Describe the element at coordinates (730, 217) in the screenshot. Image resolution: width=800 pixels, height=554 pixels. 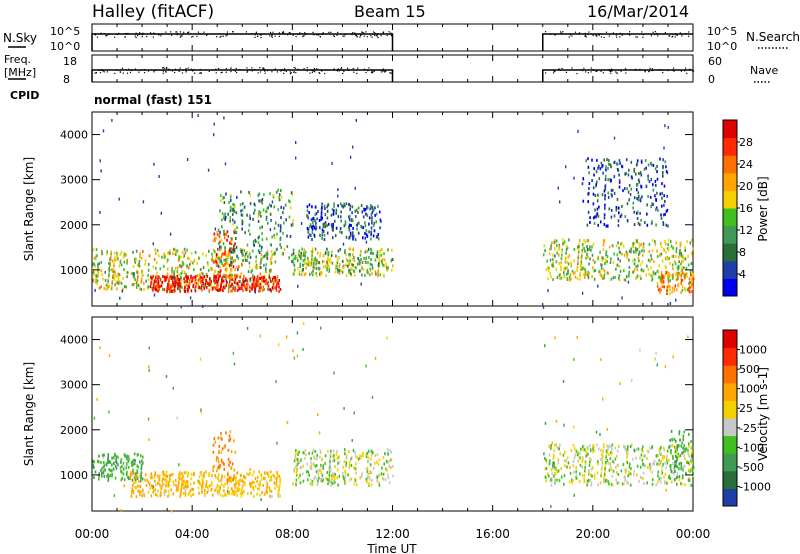
I see `colorbar-swatch` at that location.